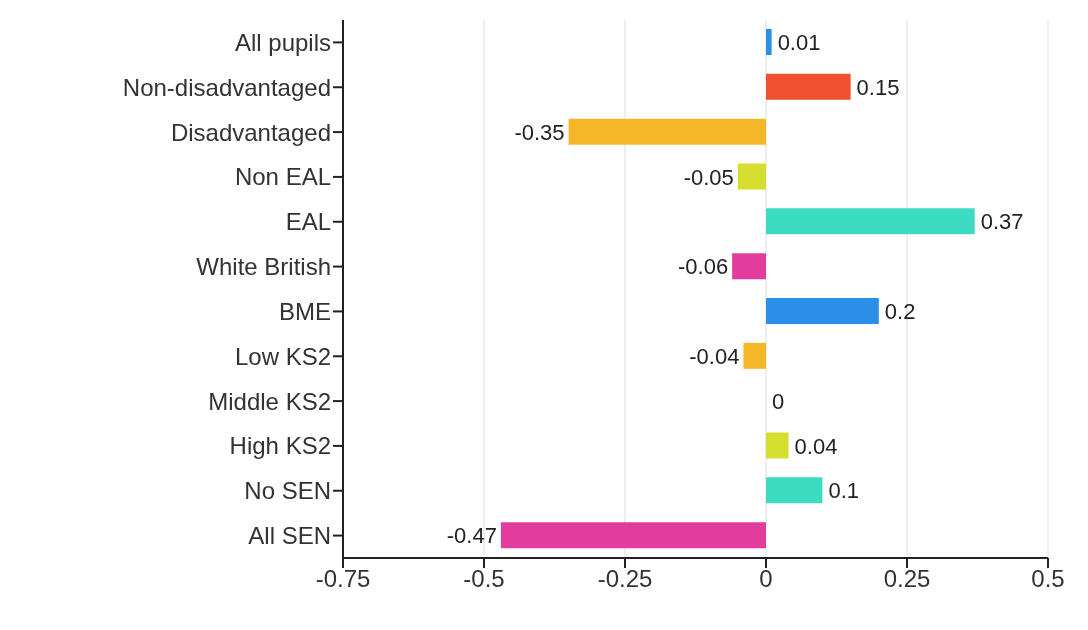 The width and height of the screenshot is (1088, 630). I want to click on x-tick-label: 0, so click(766, 579).